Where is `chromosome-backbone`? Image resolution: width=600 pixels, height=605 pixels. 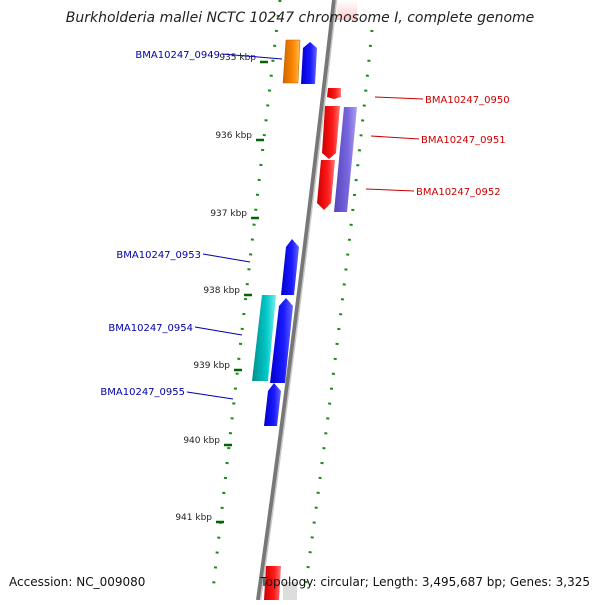
chromosome-backbone is located at coordinates (296, 300).